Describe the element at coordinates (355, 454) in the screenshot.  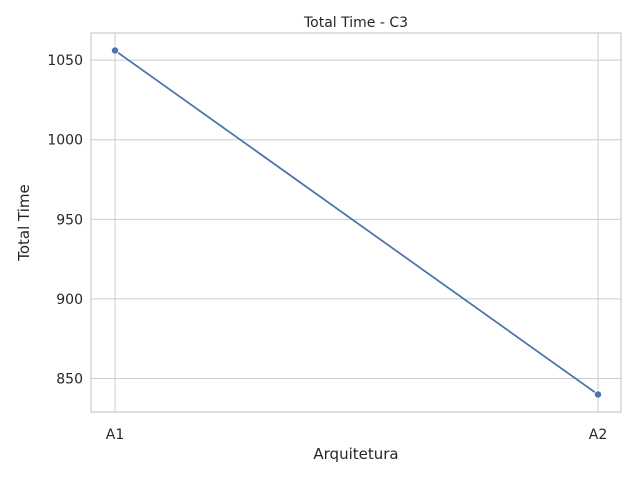
I see `x-axis-label: Arquitetura` at that location.